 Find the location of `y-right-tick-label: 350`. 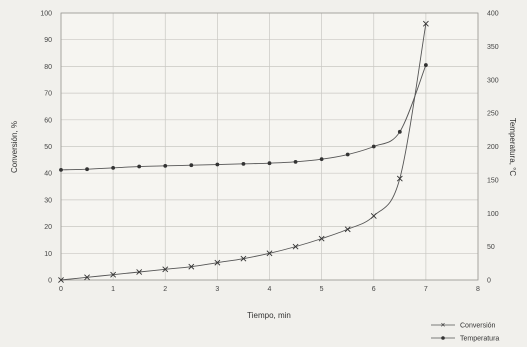

y-right-tick-label: 350 is located at coordinates (493, 47).